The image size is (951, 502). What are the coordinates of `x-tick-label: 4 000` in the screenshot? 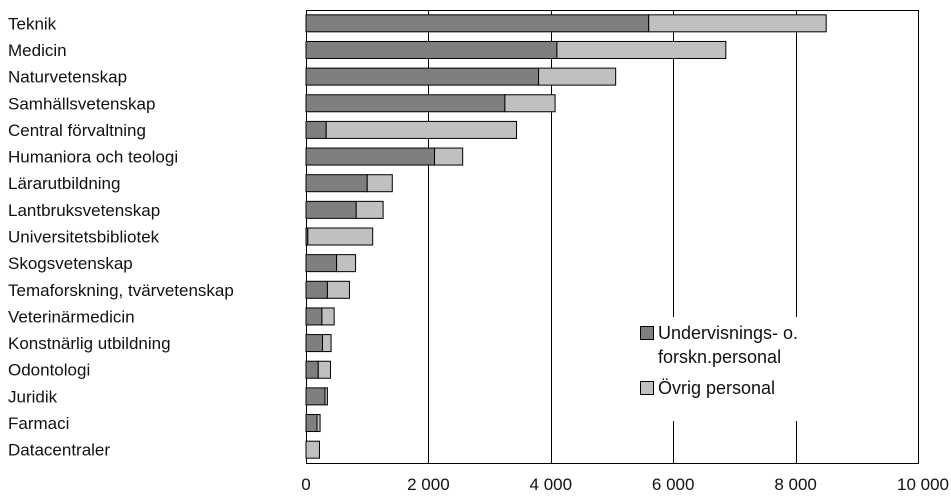 It's located at (551, 484).